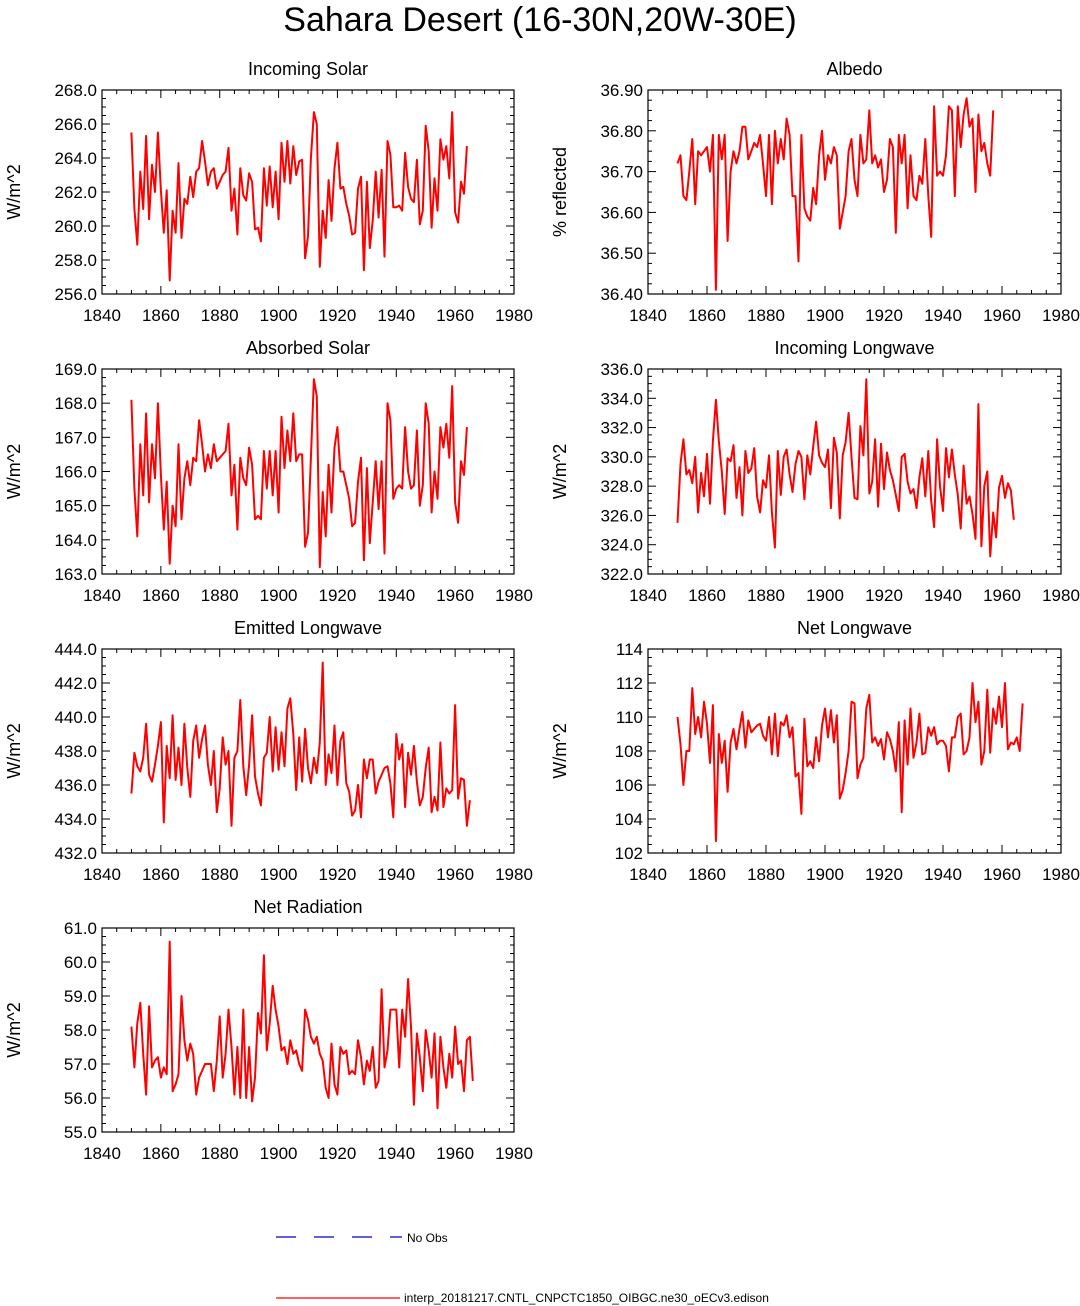 The width and height of the screenshot is (1080, 1306). I want to click on y-tick-label: 434.0, so click(75, 819).